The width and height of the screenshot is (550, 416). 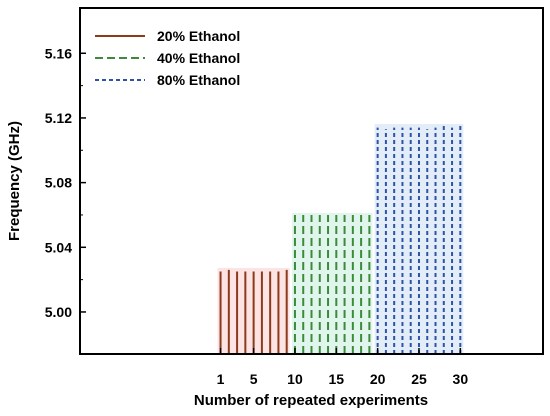 What do you see at coordinates (58, 247) in the screenshot?
I see `y-tick-label: 5.04` at bounding box center [58, 247].